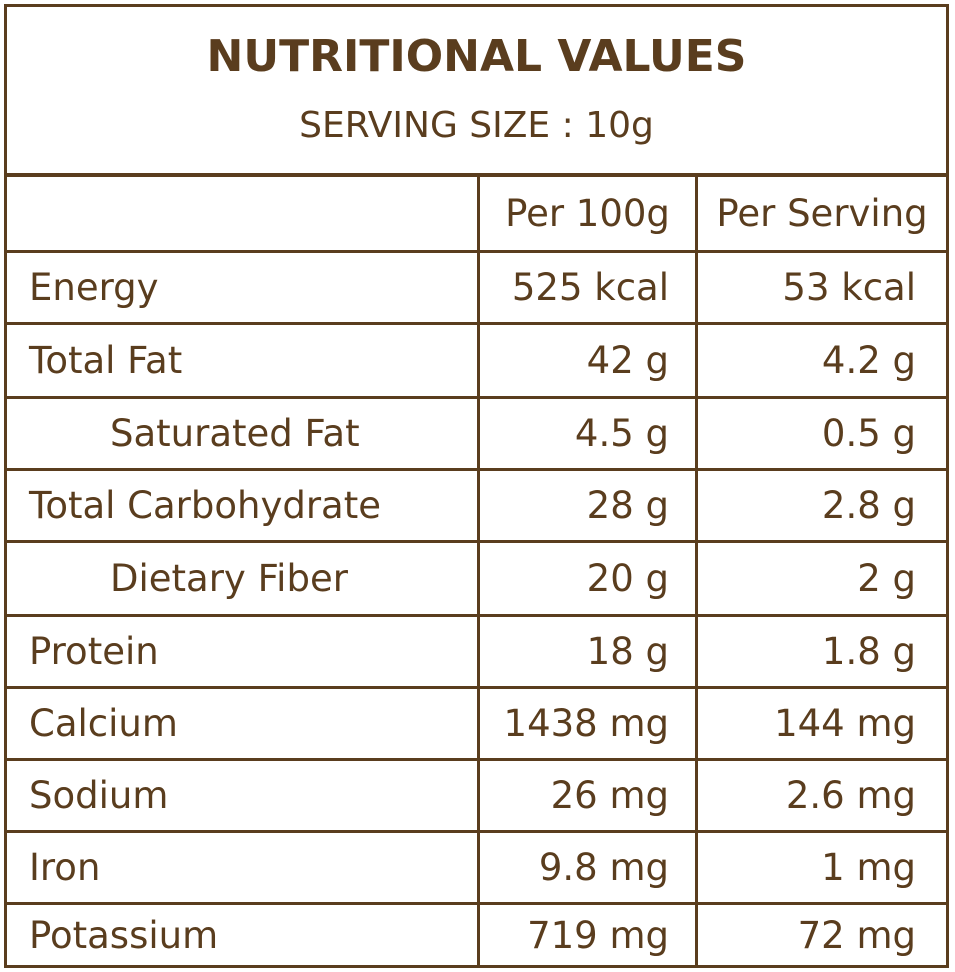 The width and height of the screenshot is (955, 972). I want to click on table-row: Total Fat 42 g 4.2 g, so click(476, 362).